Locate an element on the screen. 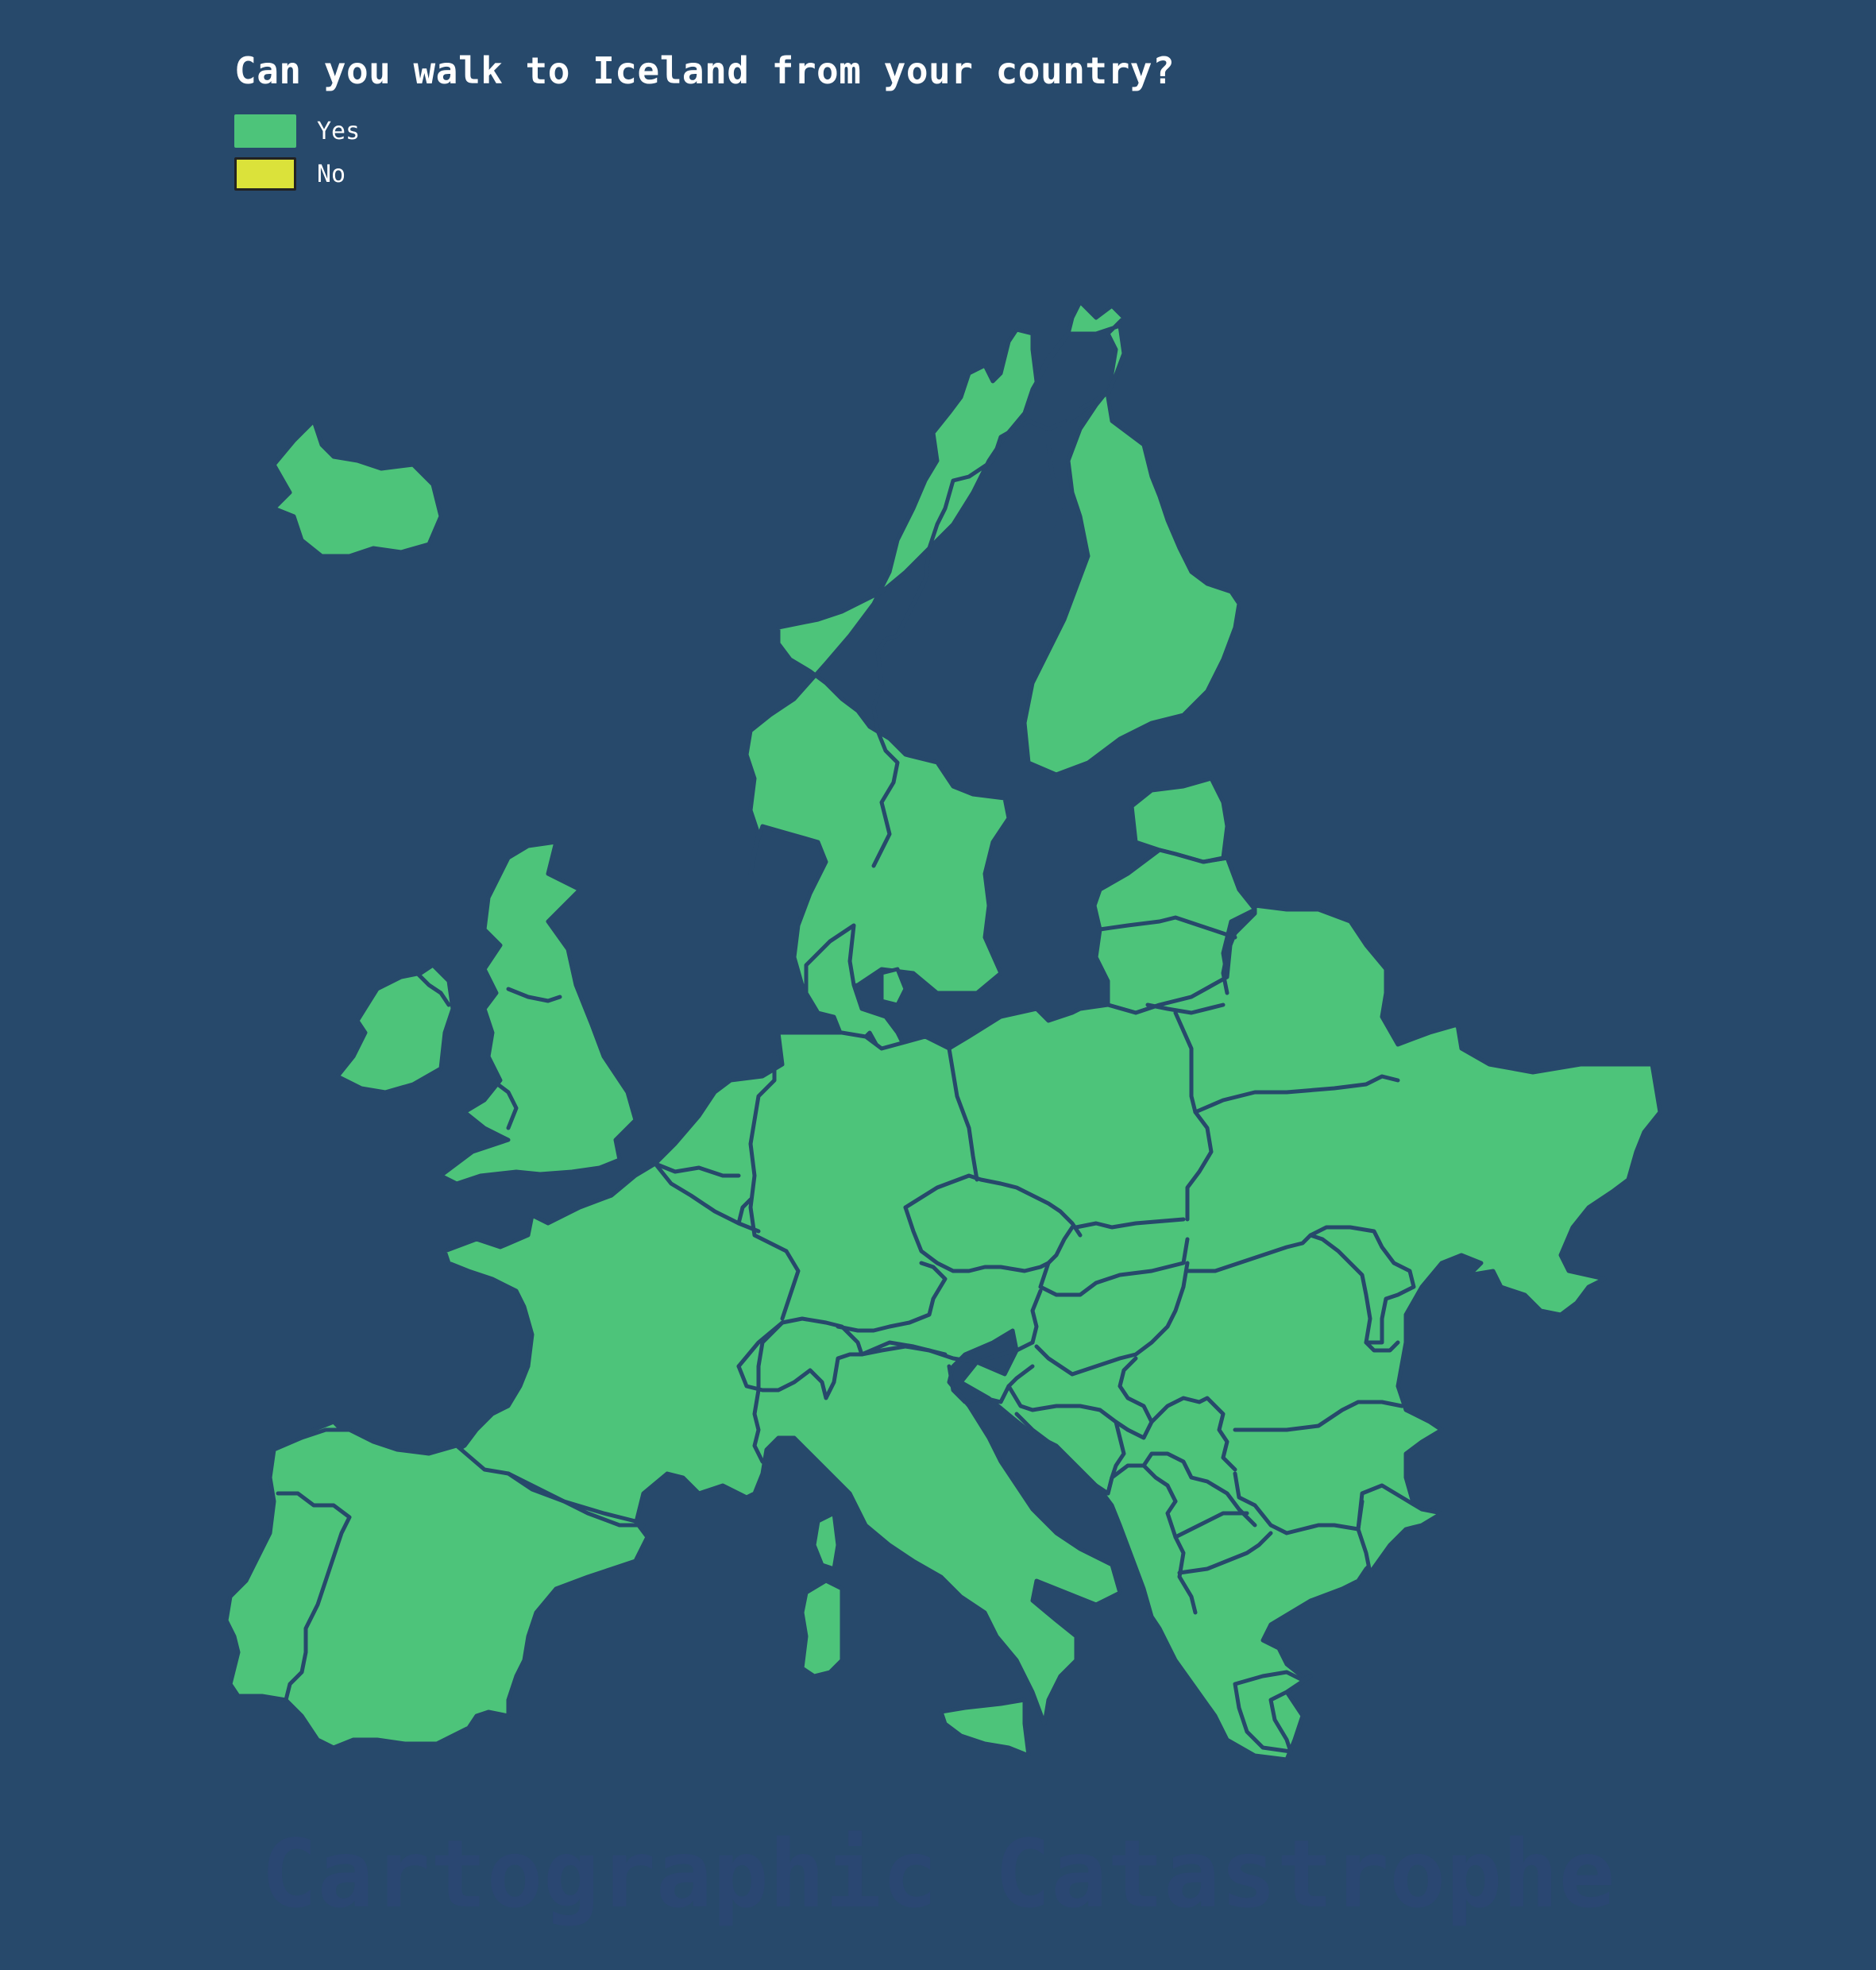 This screenshot has height=1970, width=1876. island-sicily is located at coordinates (985, 1728).